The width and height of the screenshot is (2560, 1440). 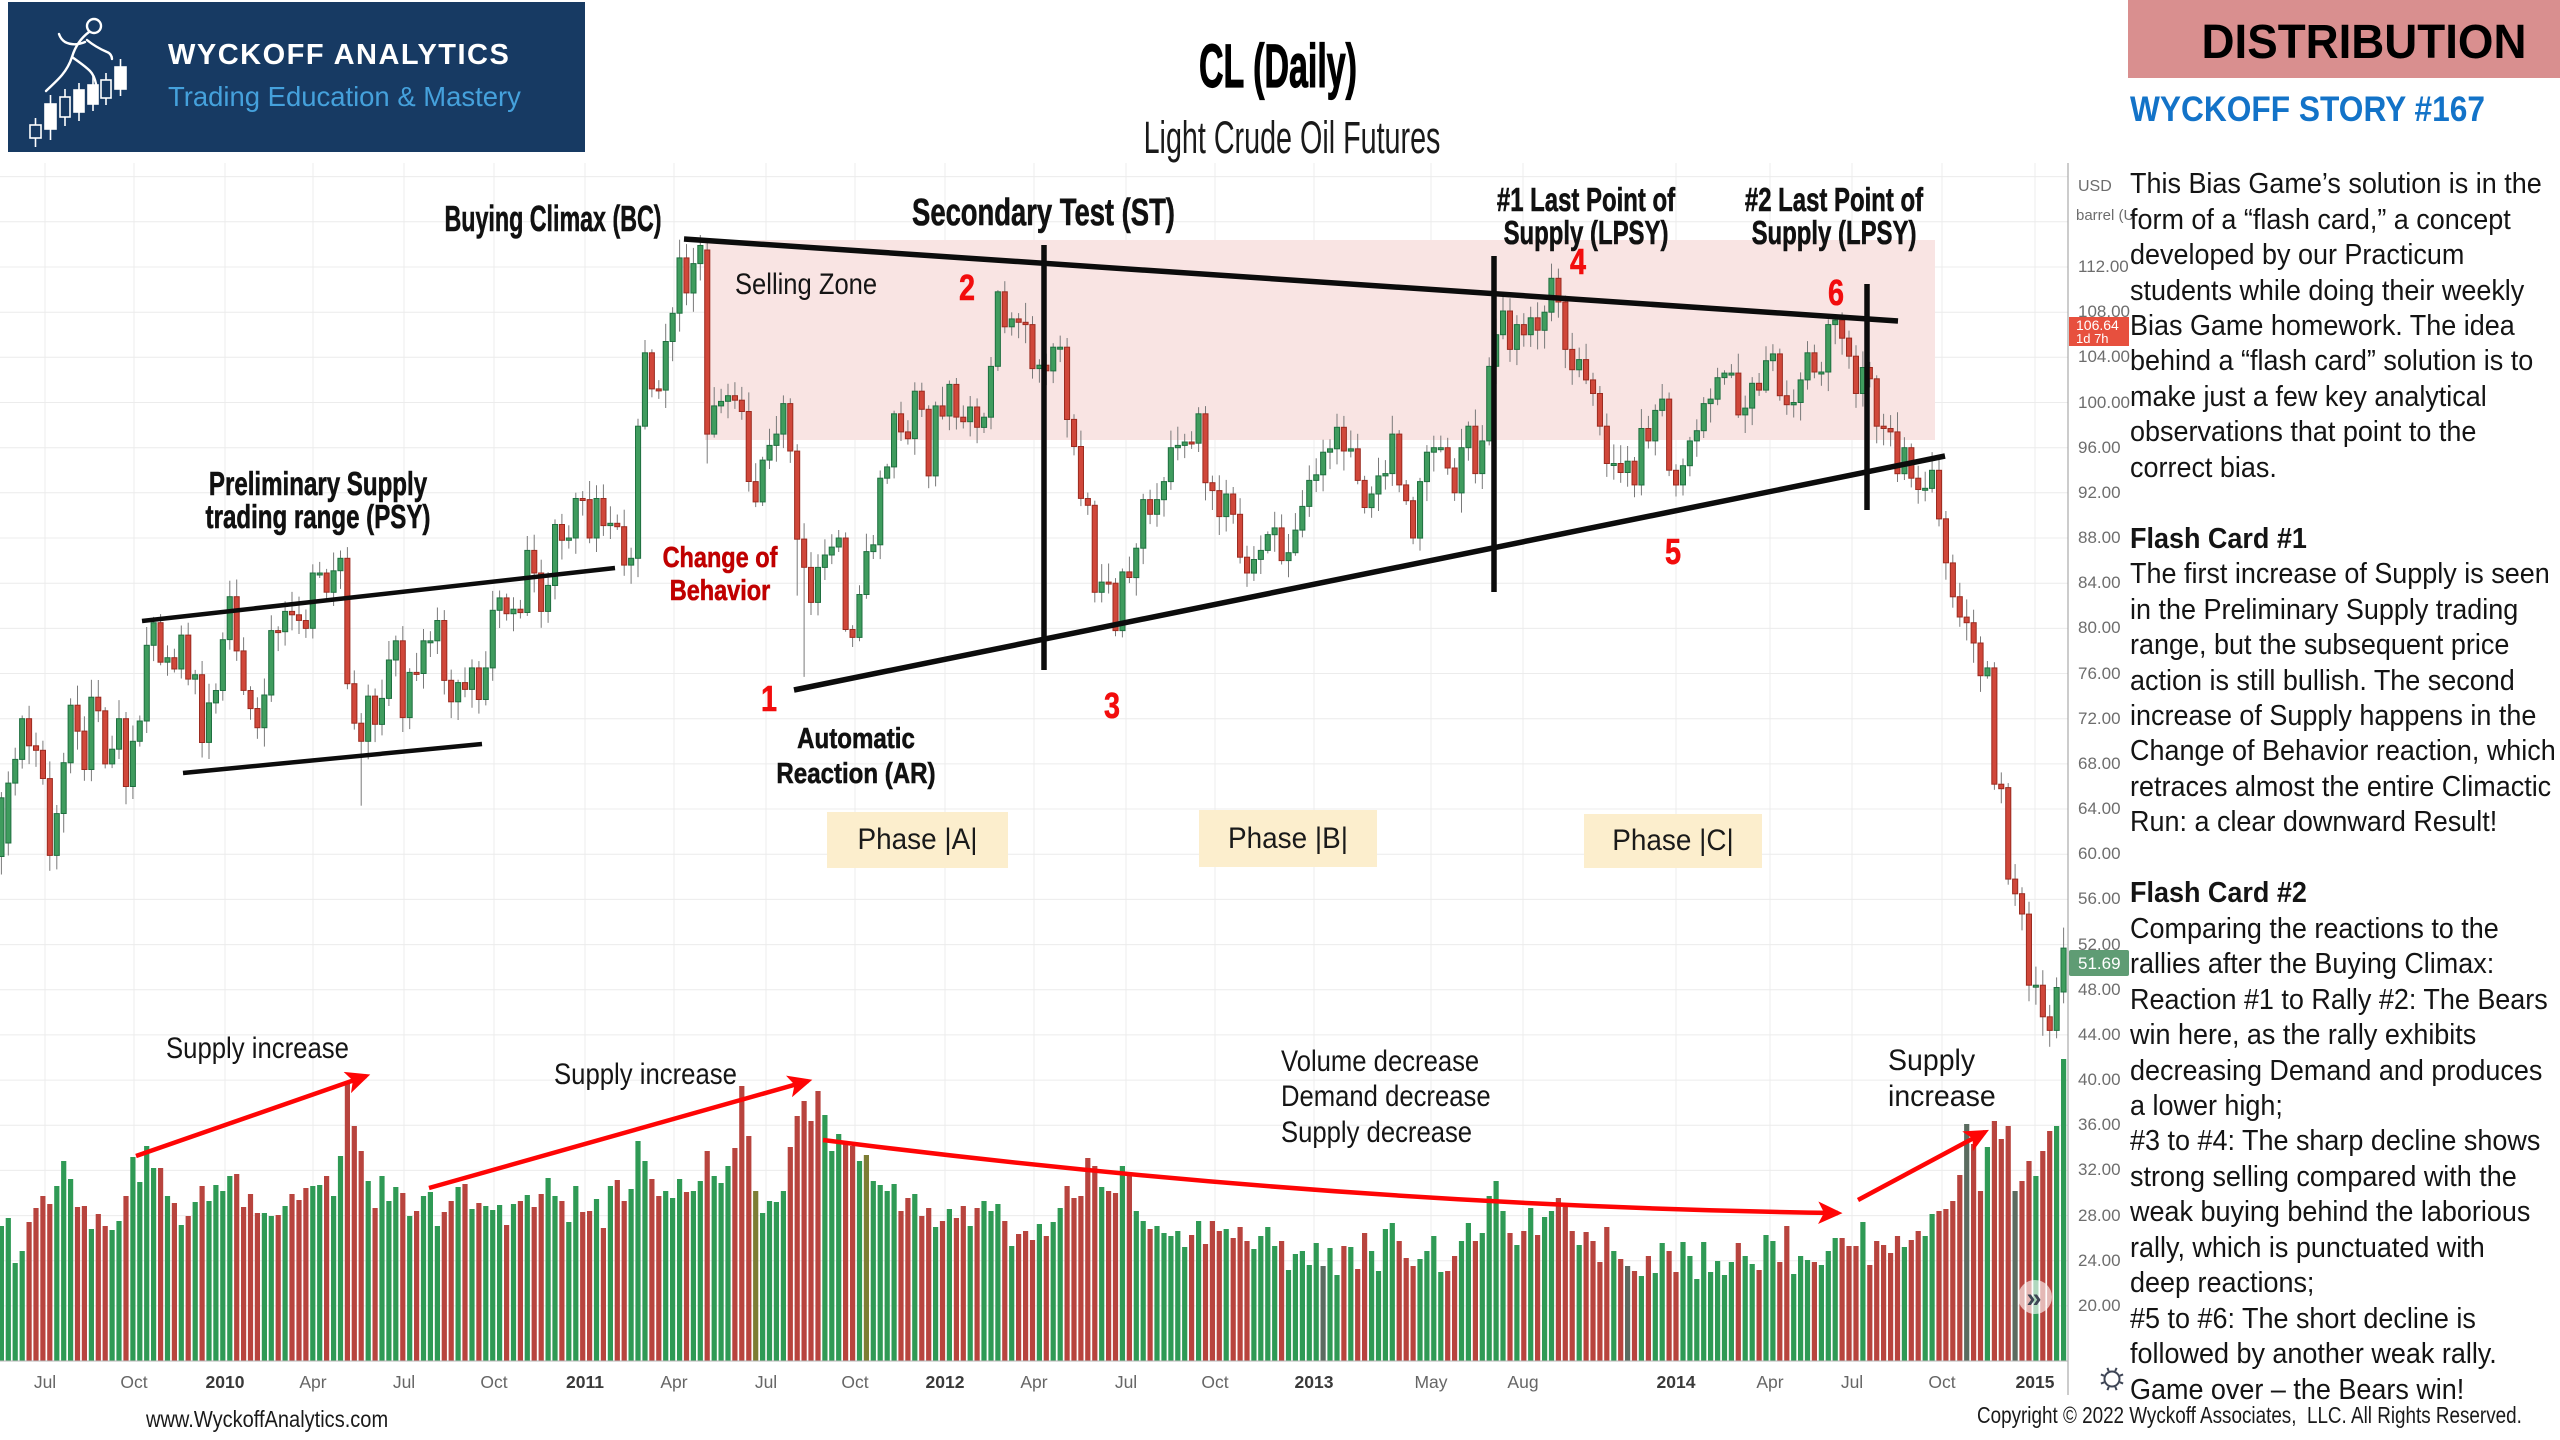 I want to click on svg-text: 108.00, so click(x=2104, y=311).